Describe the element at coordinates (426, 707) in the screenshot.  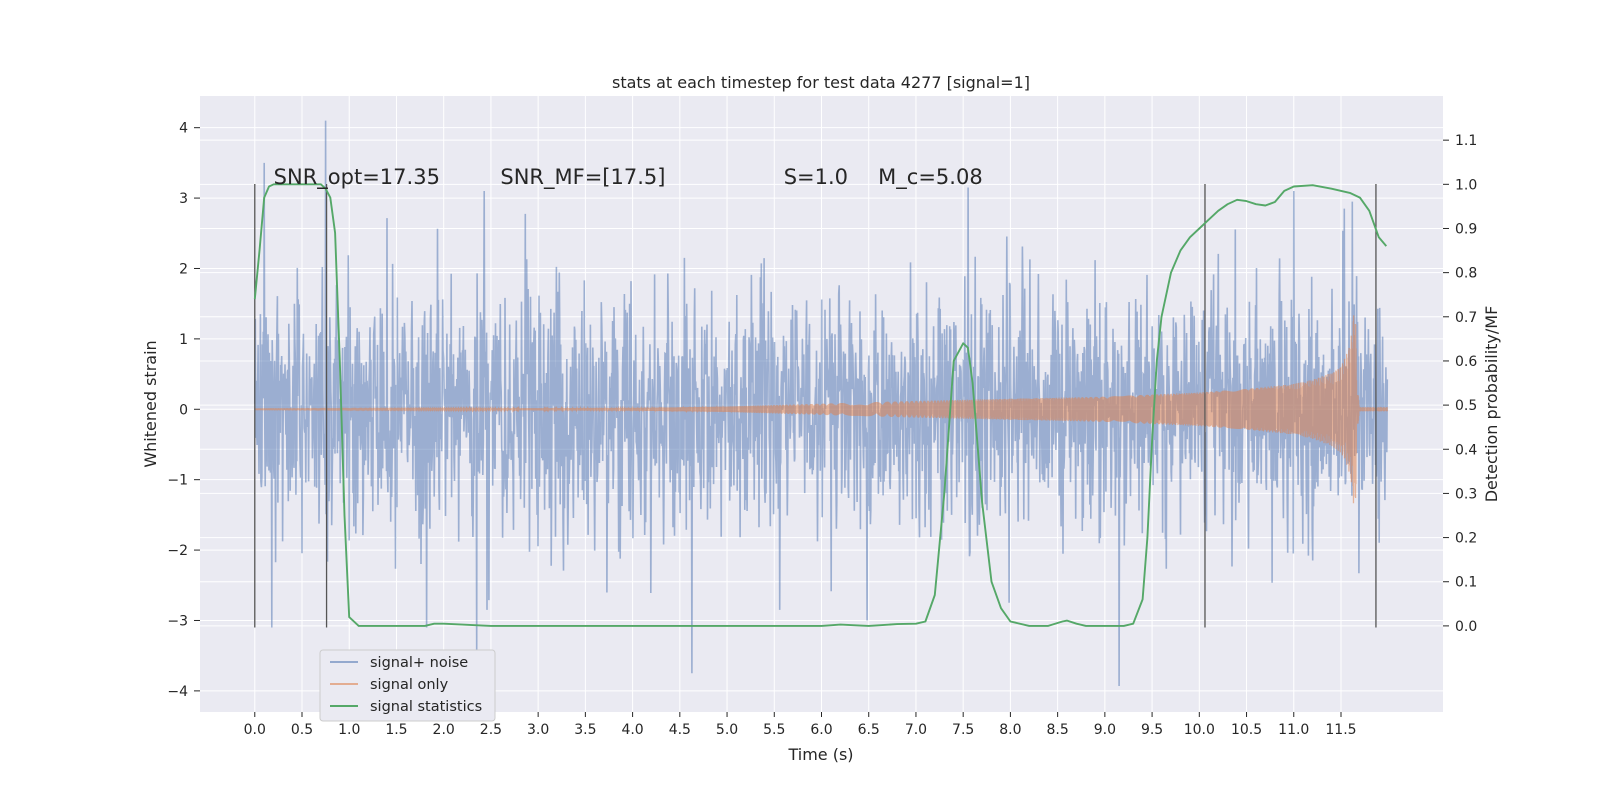
I see `legend-label-signal-statistics: signal statistics` at that location.